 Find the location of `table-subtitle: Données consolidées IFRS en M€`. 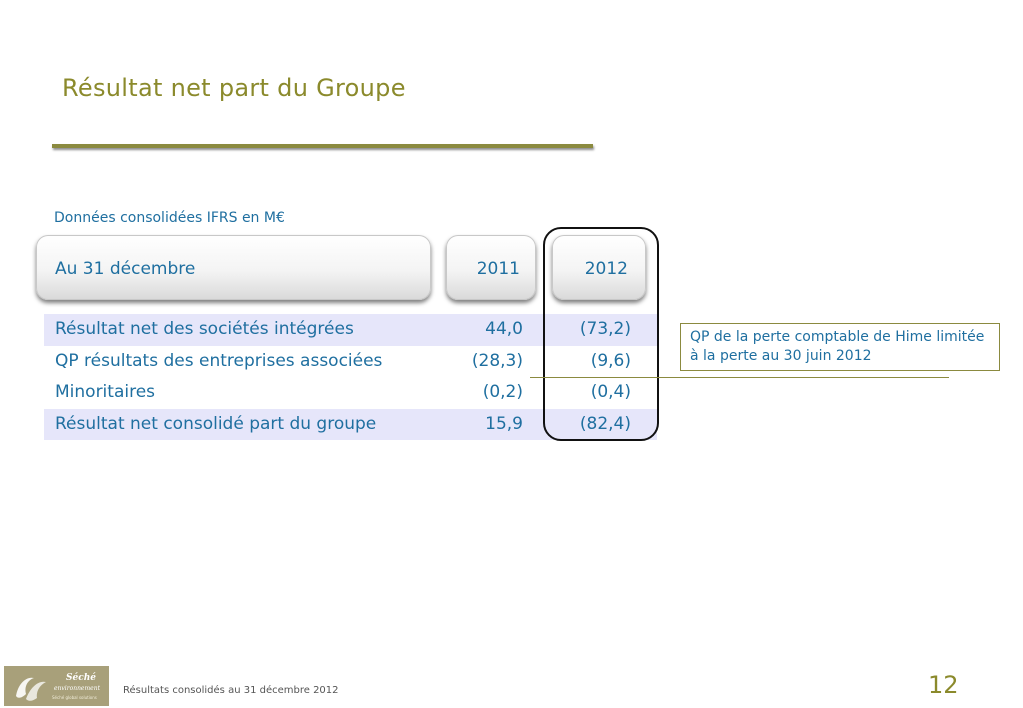

table-subtitle: Données consolidées IFRS en M€ is located at coordinates (169, 218).